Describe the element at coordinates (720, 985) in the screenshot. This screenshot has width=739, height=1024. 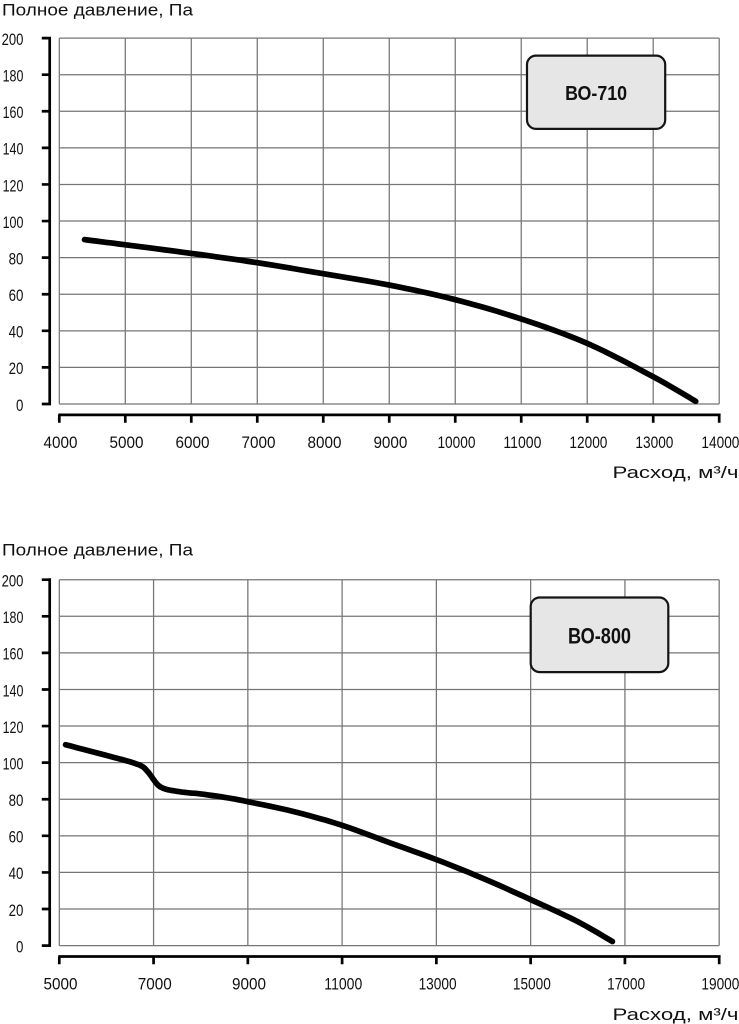
I see `svg-text: 19000` at that location.